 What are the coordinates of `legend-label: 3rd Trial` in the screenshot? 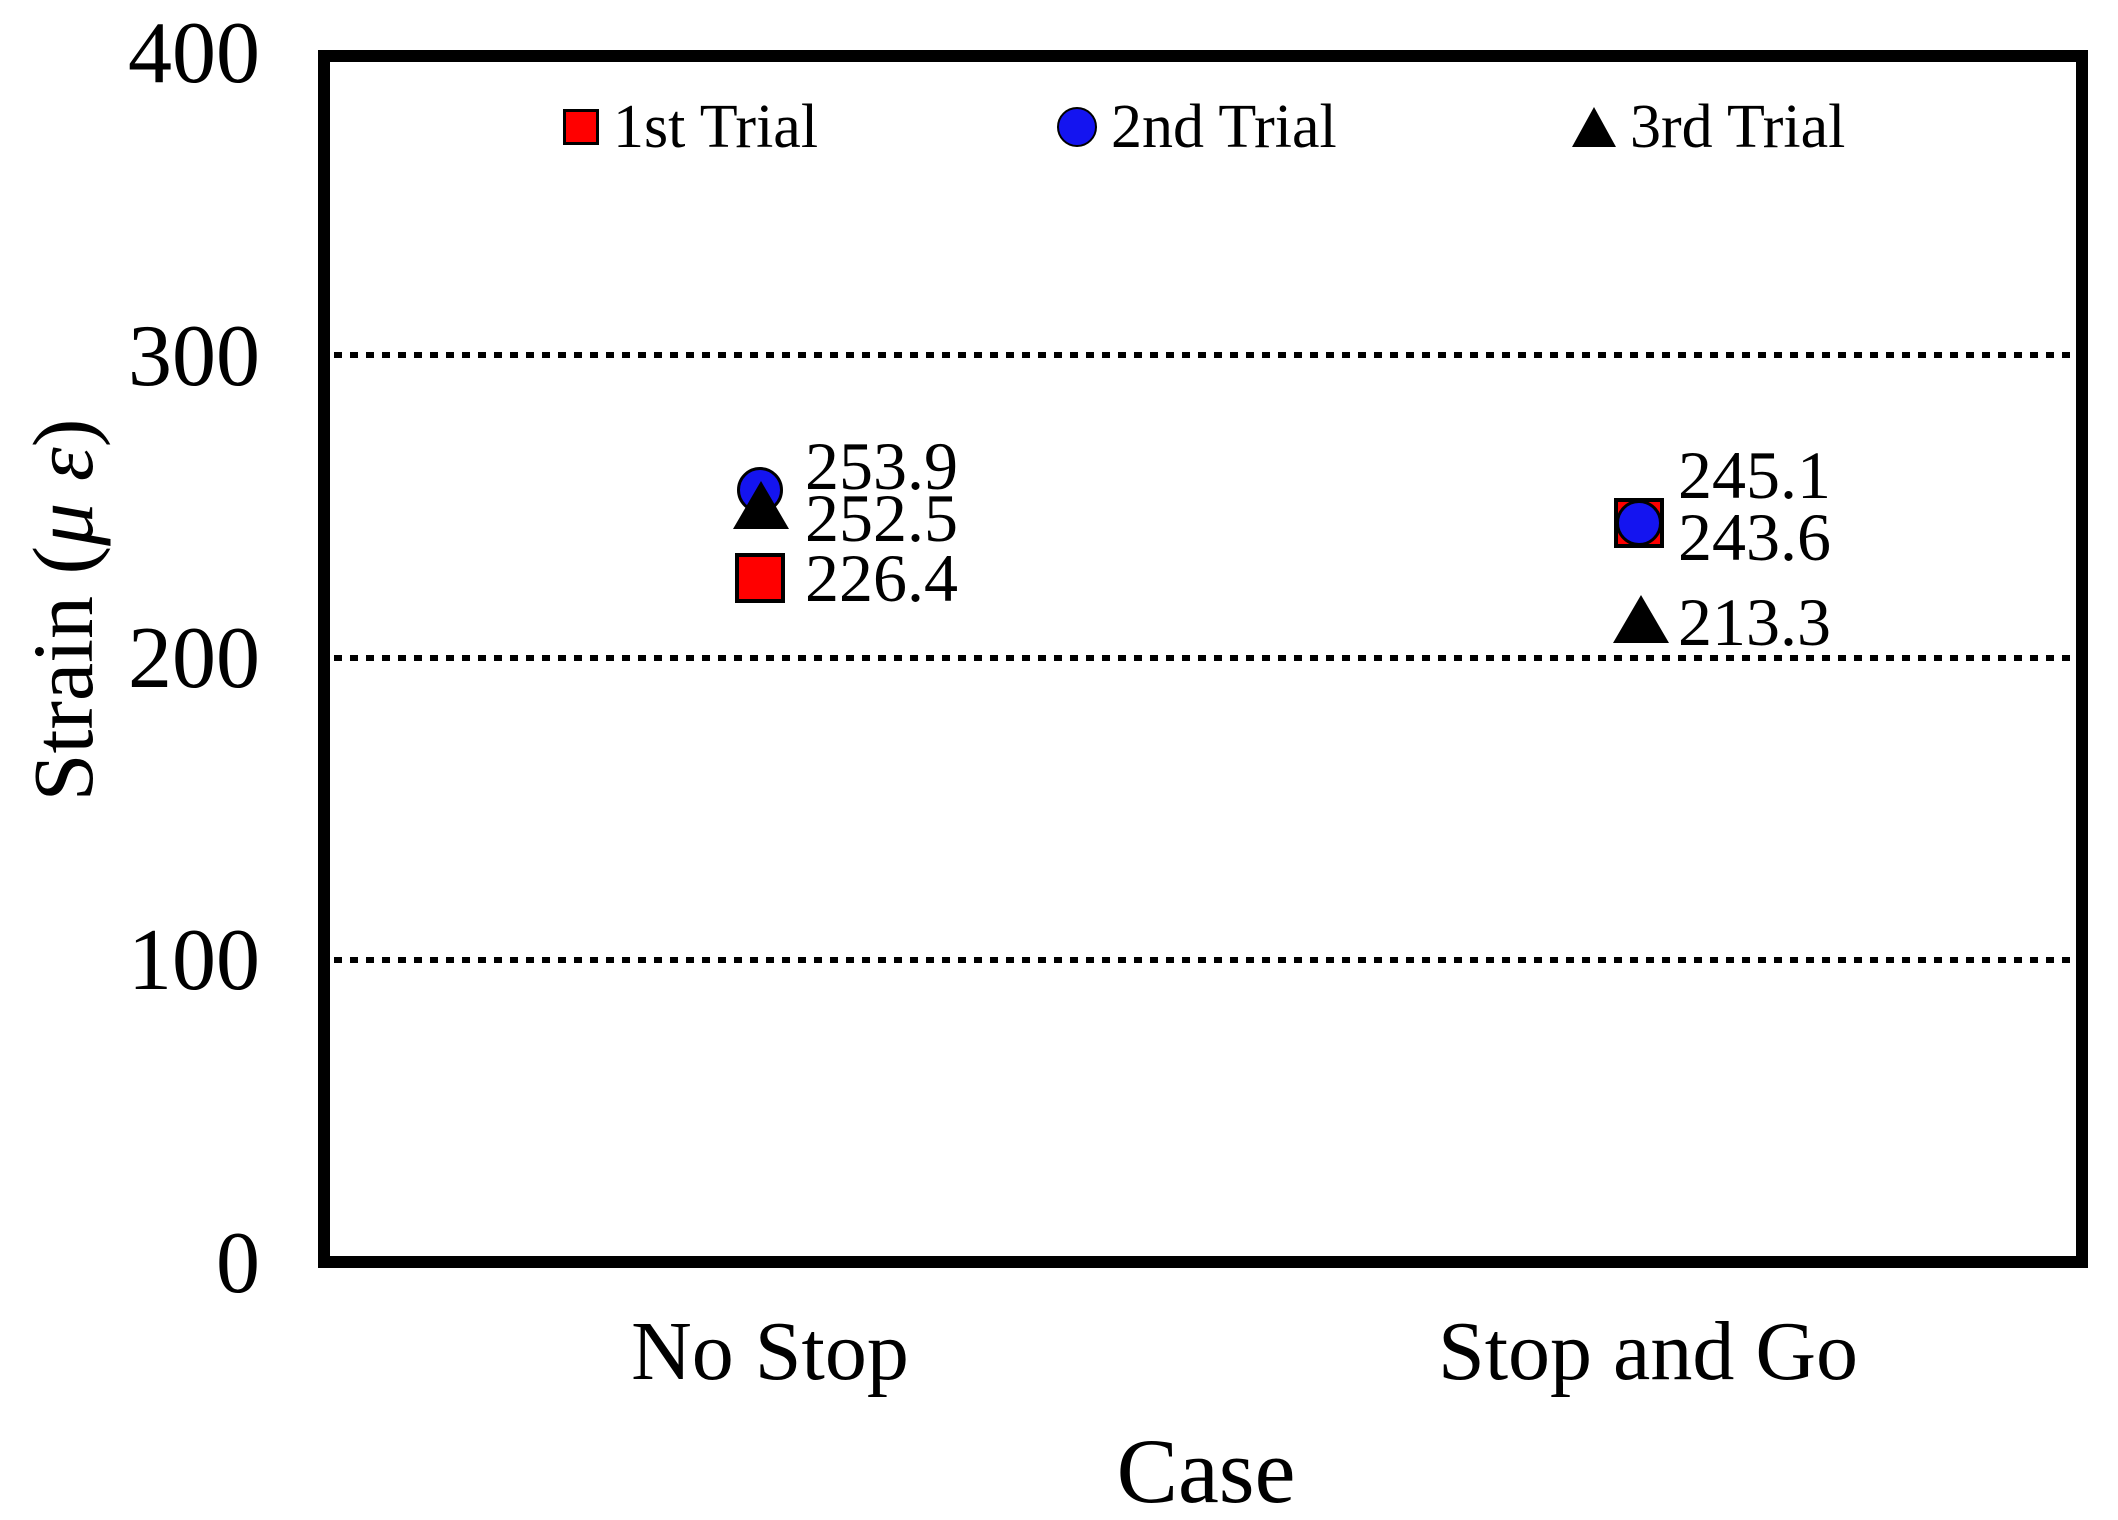 It's located at (1738, 127).